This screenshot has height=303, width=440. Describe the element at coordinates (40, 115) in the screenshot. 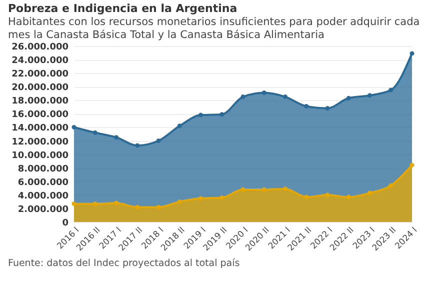

I see `y-tick-label: 16.000.000` at that location.